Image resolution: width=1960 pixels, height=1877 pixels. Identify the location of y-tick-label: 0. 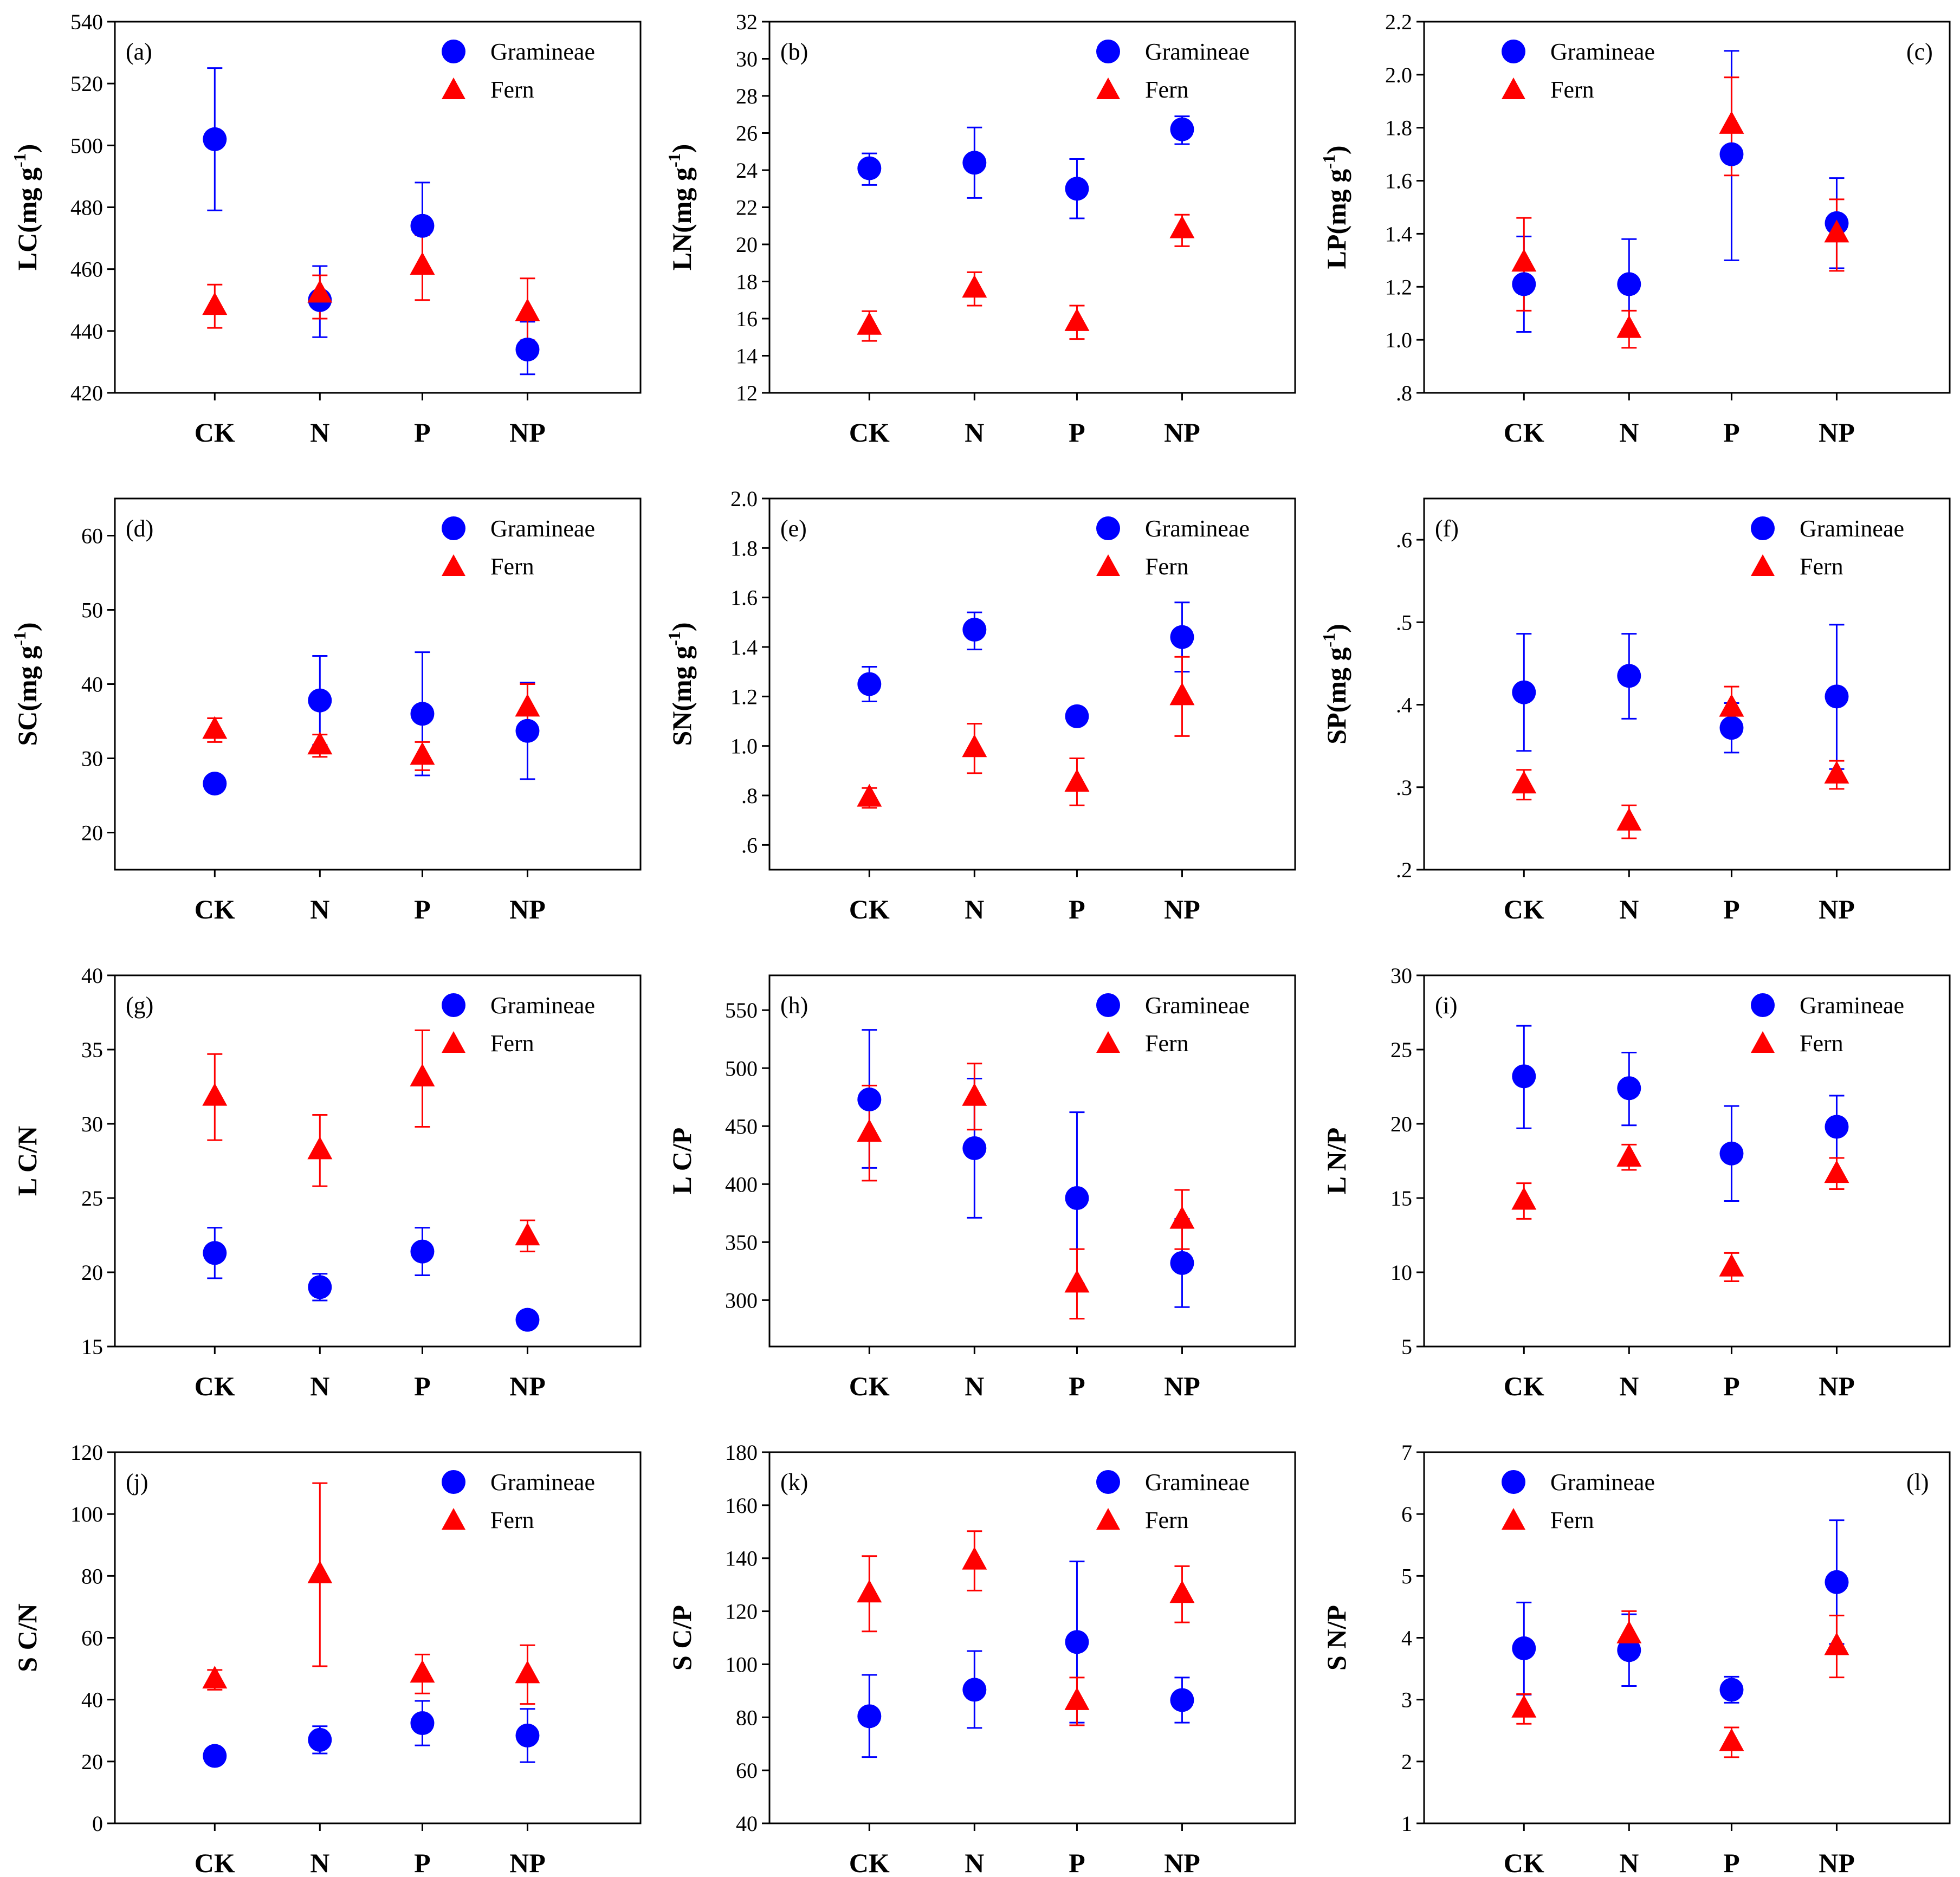
(97, 1823).